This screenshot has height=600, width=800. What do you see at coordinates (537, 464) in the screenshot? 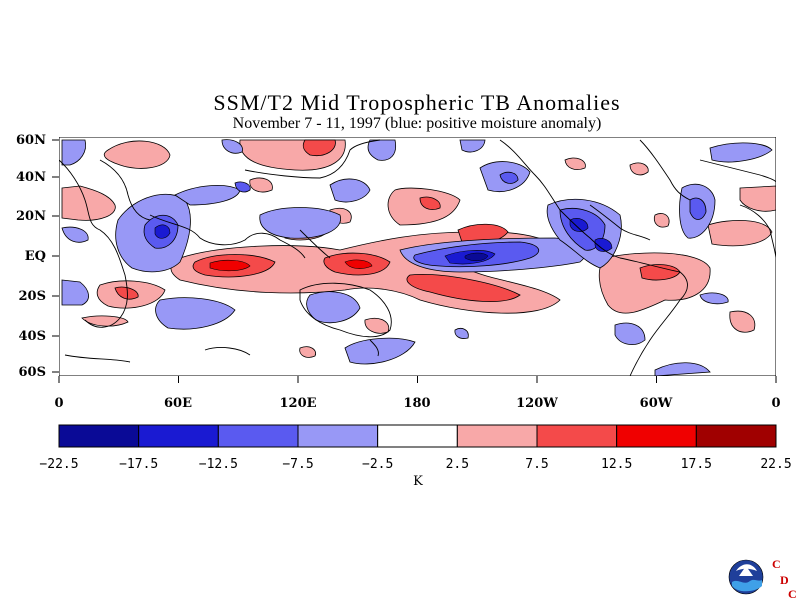
I see `colorbar-tick-label: 7.5` at bounding box center [537, 464].